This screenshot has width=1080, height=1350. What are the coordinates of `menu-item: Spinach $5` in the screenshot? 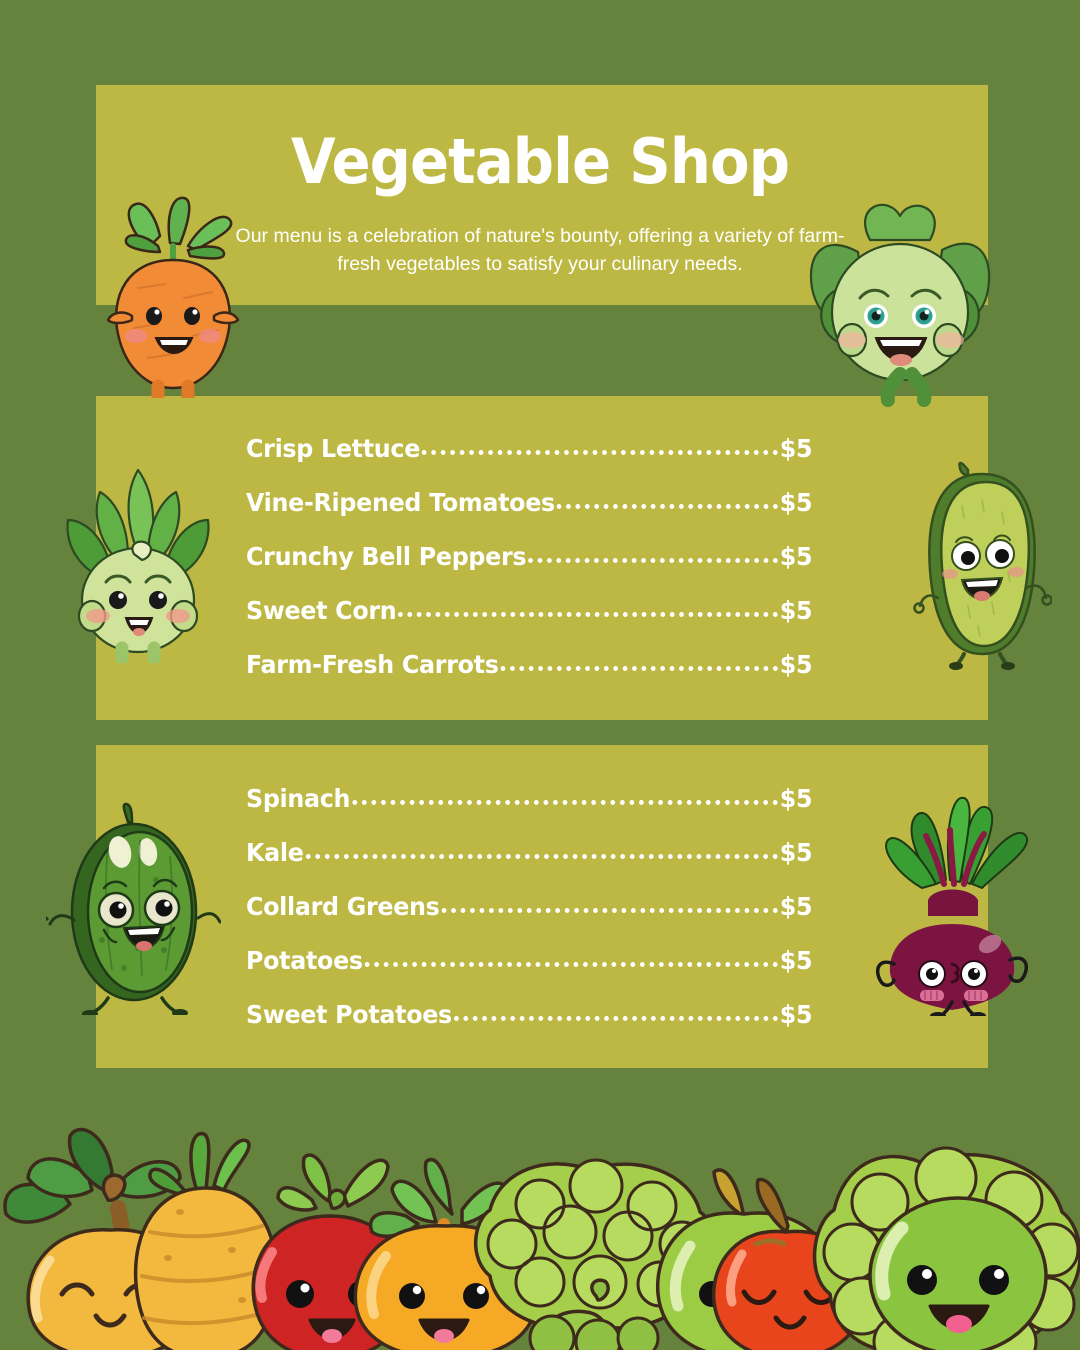 It's located at (529, 811).